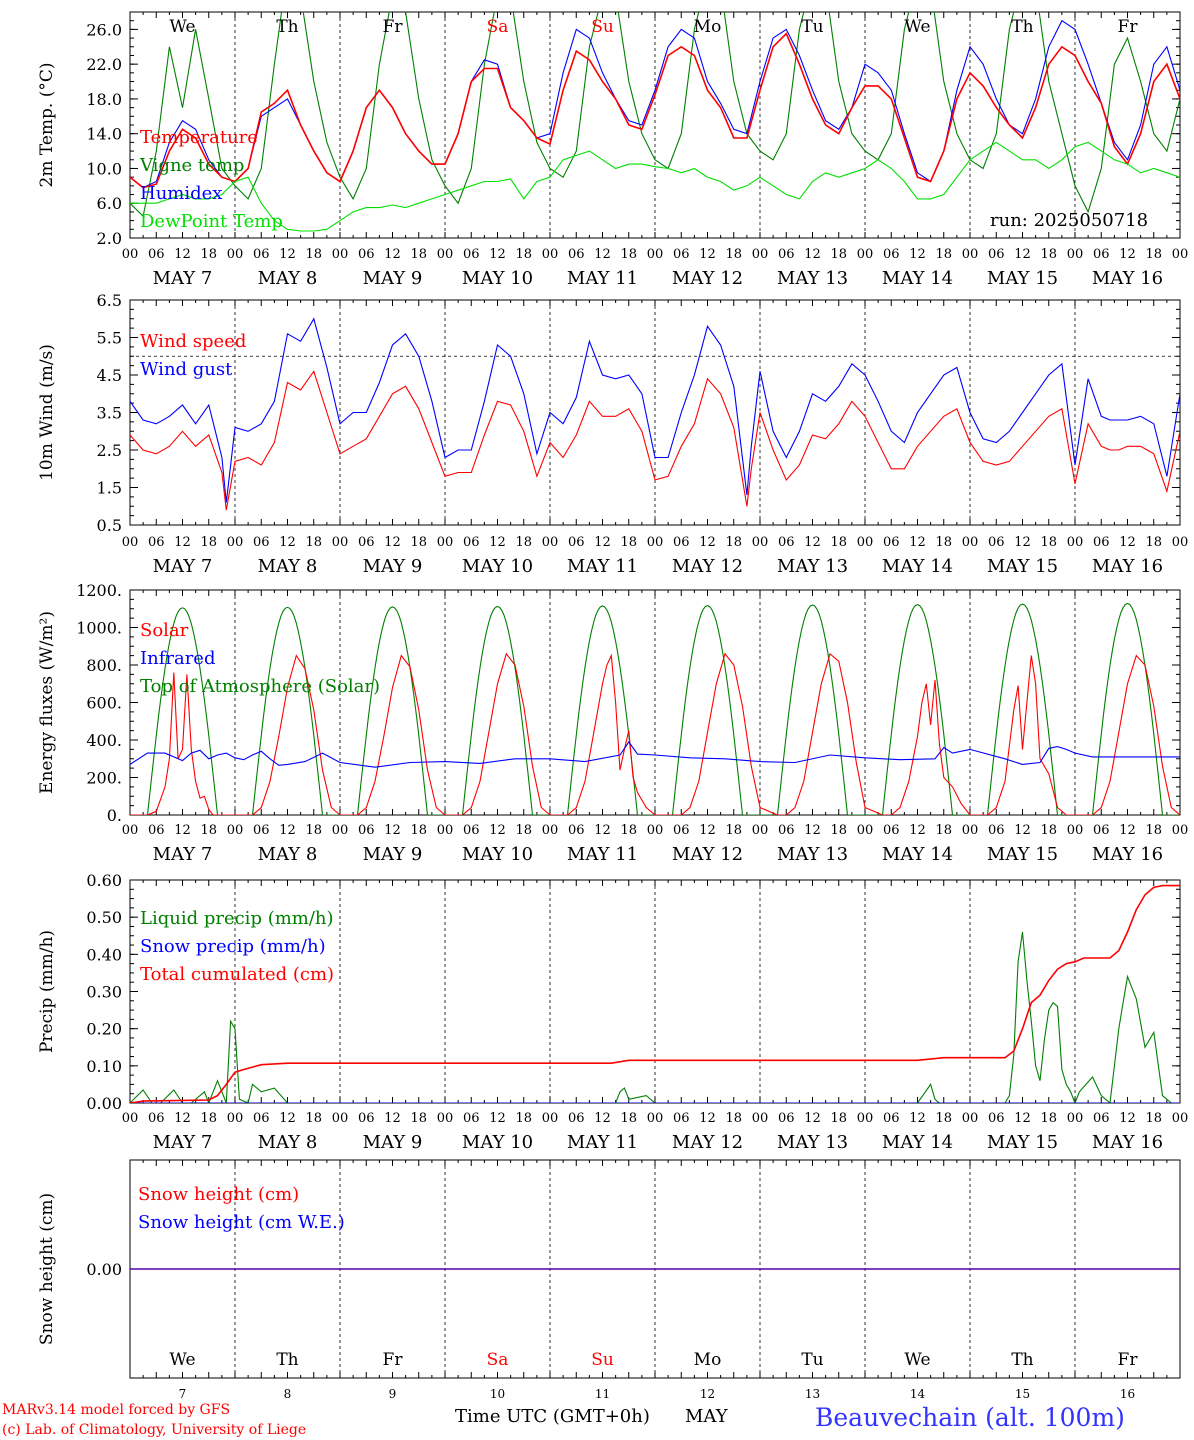 The width and height of the screenshot is (1194, 1440). What do you see at coordinates (99, 628) in the screenshot?
I see `y-tick-label: 1000.` at bounding box center [99, 628].